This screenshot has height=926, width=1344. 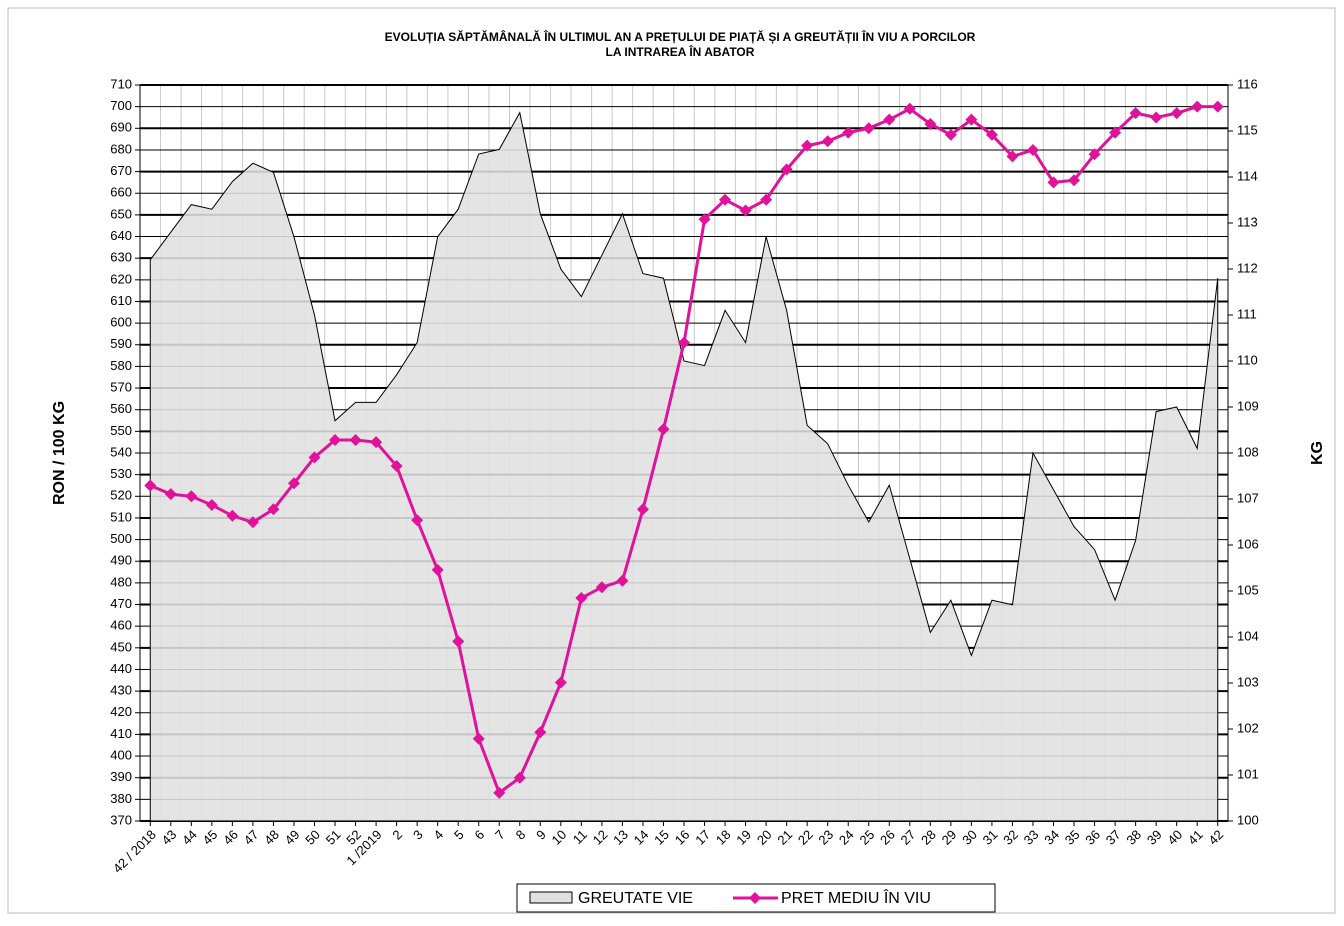 I want to click on y-tick-label: 620, so click(x=121, y=278).